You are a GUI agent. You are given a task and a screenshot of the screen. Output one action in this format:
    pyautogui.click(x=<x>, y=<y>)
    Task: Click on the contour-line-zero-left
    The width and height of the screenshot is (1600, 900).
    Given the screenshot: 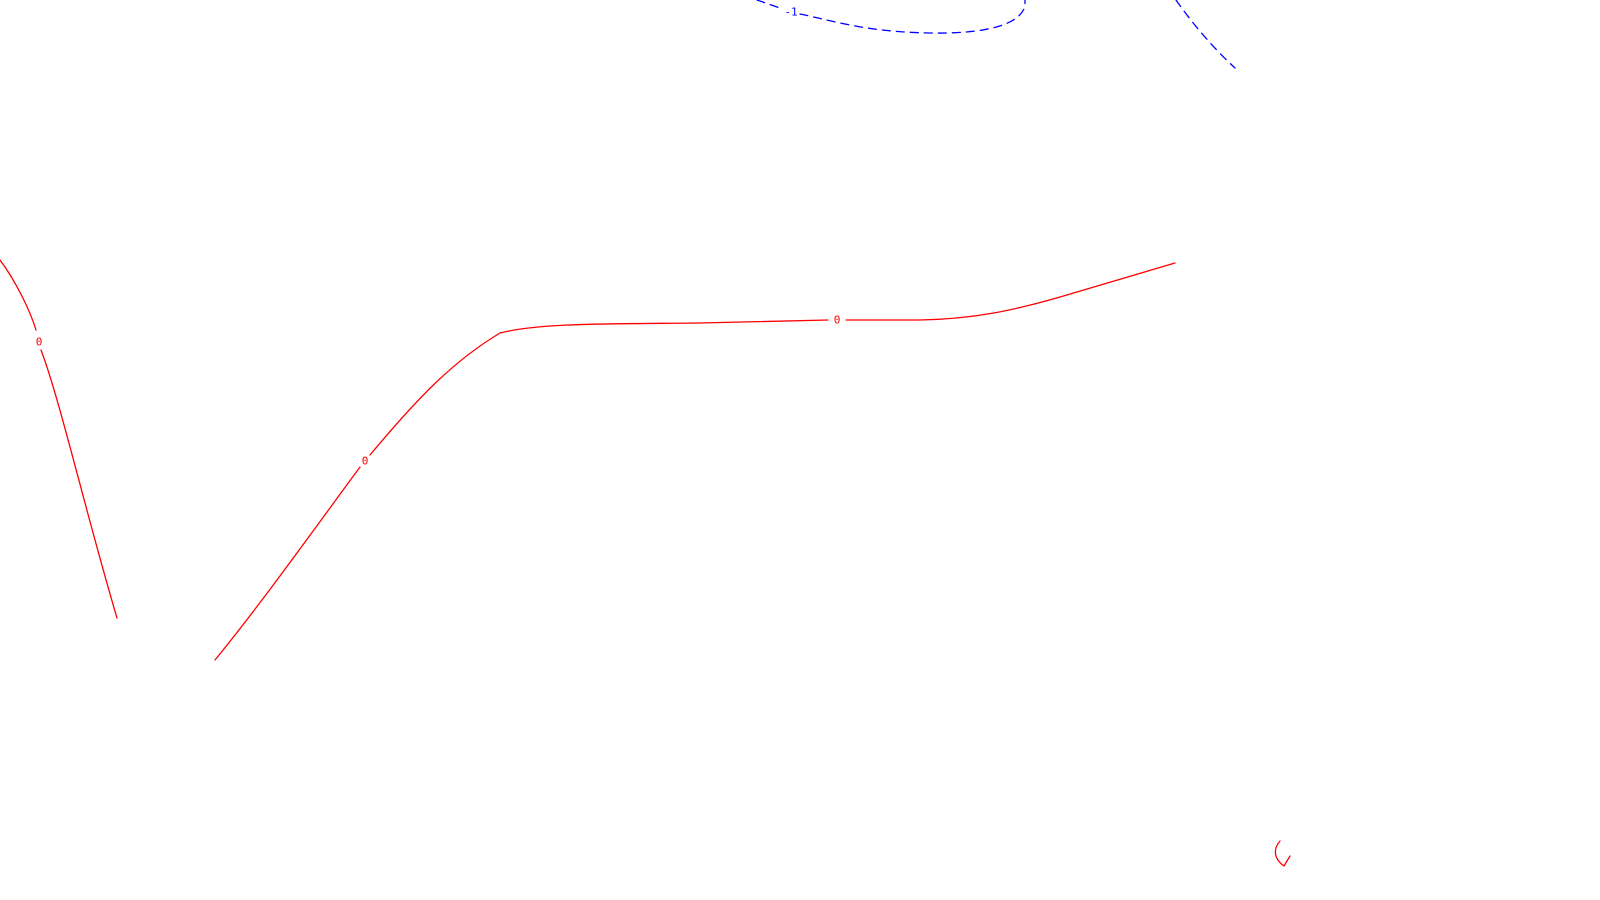 What is the action you would take?
    pyautogui.click(x=59, y=439)
    